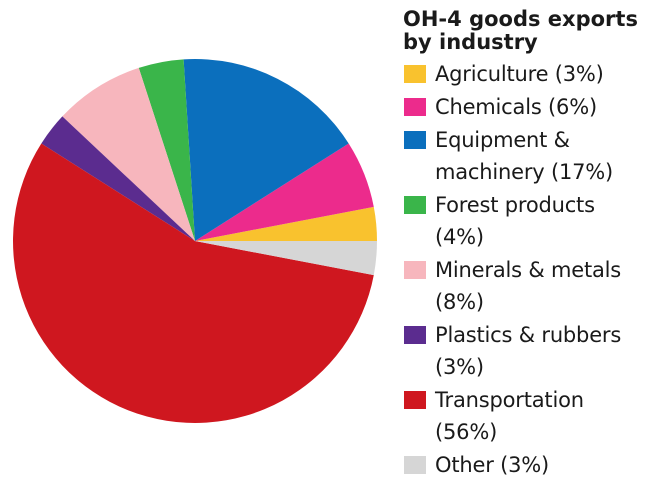  I want to click on legend-item-0: Agriculture (3%), so click(534, 74).